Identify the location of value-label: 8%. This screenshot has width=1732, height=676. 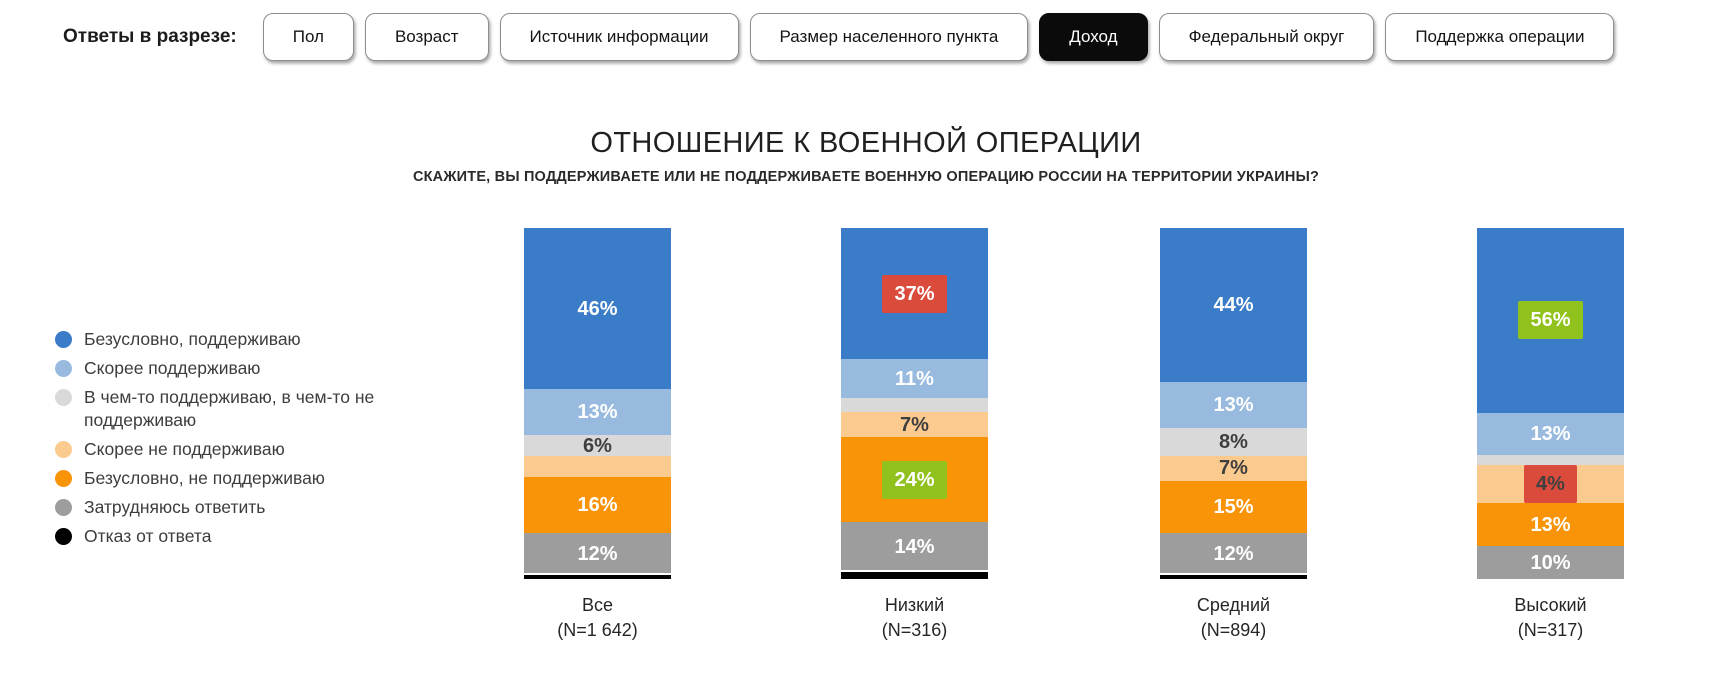
(1233, 442).